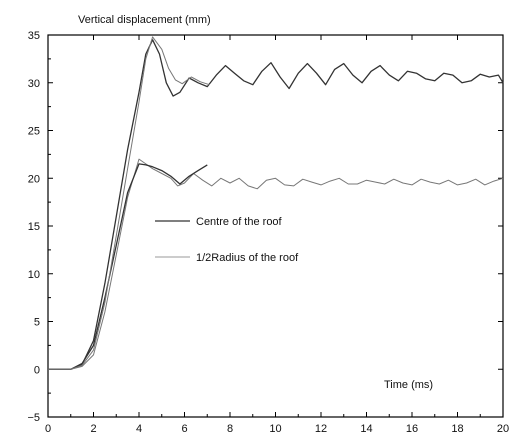 The width and height of the screenshot is (513, 438). Describe the element at coordinates (321, 429) in the screenshot. I see `x-tick-label: 12` at that location.